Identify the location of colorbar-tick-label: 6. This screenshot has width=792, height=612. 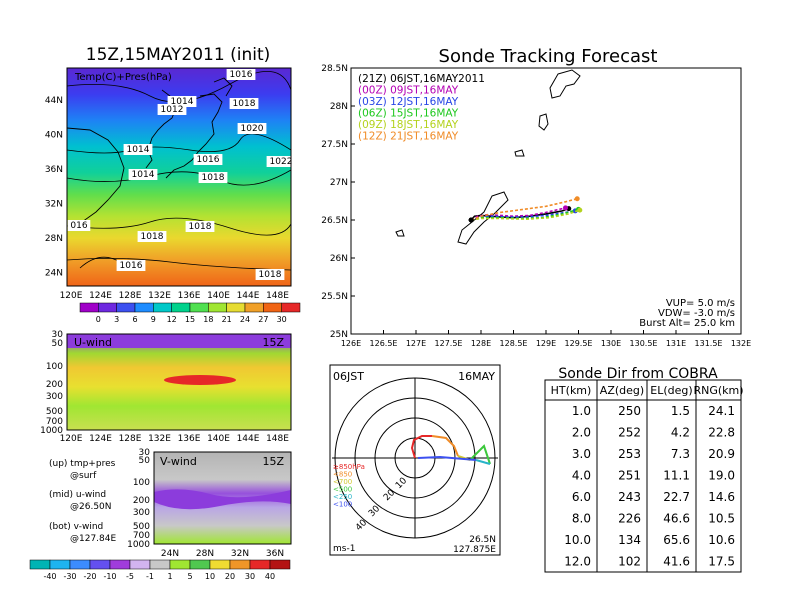
(134, 319).